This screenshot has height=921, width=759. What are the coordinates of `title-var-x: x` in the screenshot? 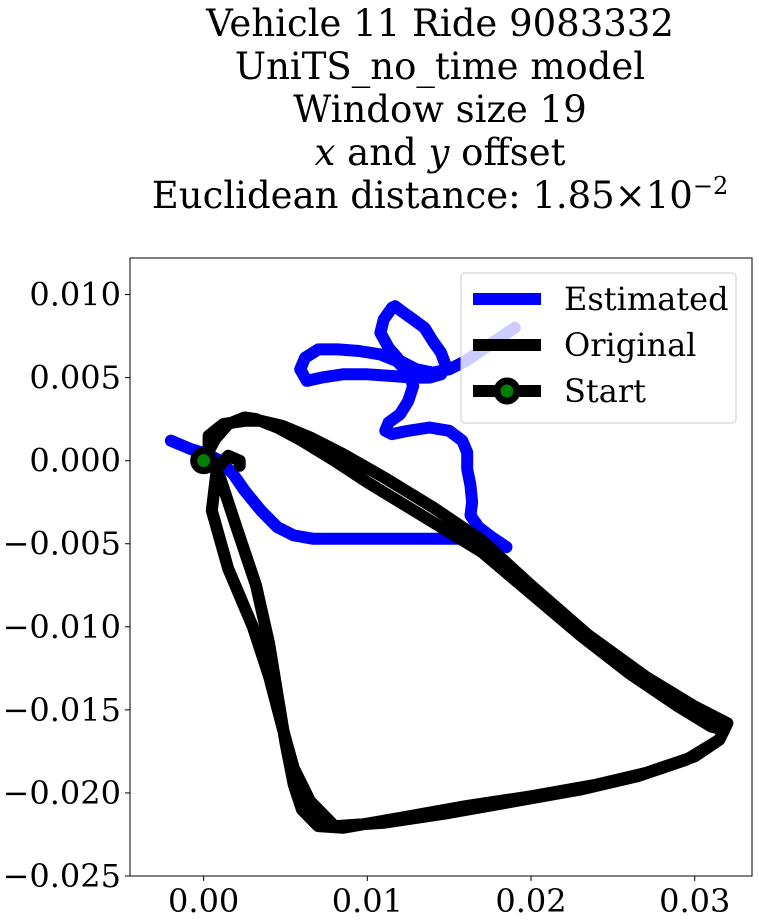 It's located at (325, 152).